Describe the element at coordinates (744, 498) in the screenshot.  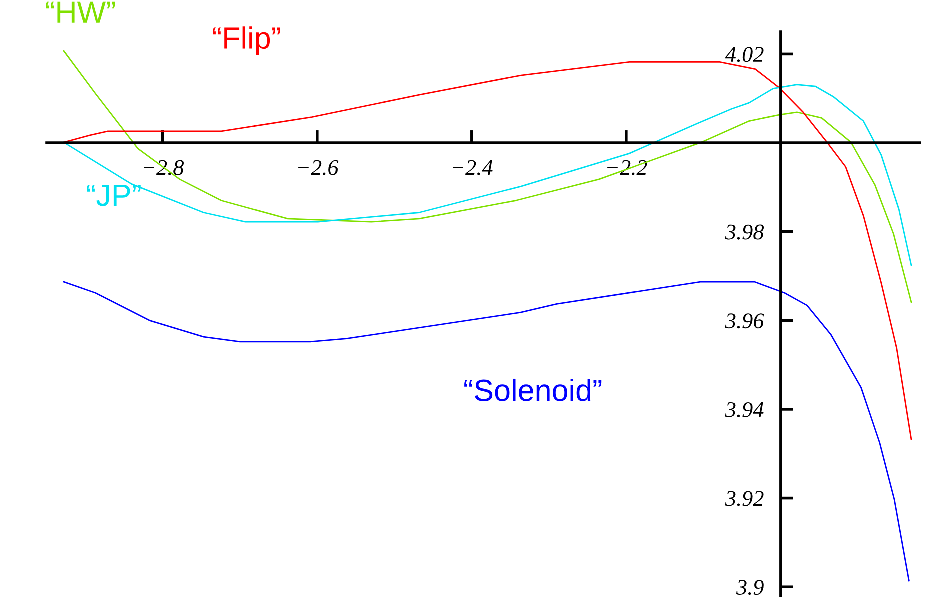
I see `y-tick-label: 3.92` at that location.